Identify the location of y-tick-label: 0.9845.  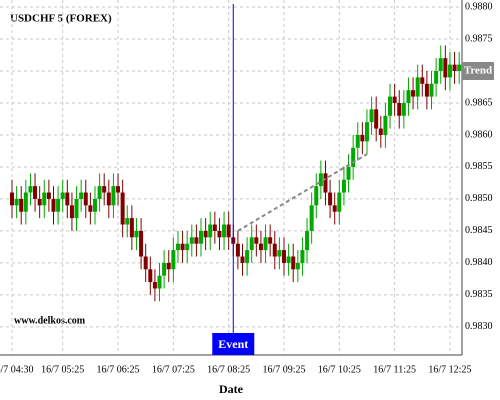
(479, 230).